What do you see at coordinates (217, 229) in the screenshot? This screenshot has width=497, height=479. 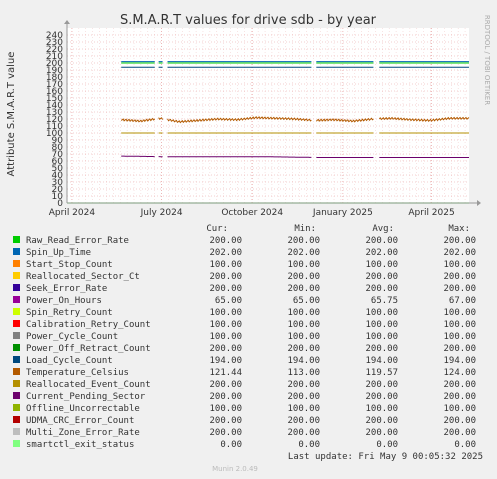 I see `legend-header-cur: Cur:` at bounding box center [217, 229].